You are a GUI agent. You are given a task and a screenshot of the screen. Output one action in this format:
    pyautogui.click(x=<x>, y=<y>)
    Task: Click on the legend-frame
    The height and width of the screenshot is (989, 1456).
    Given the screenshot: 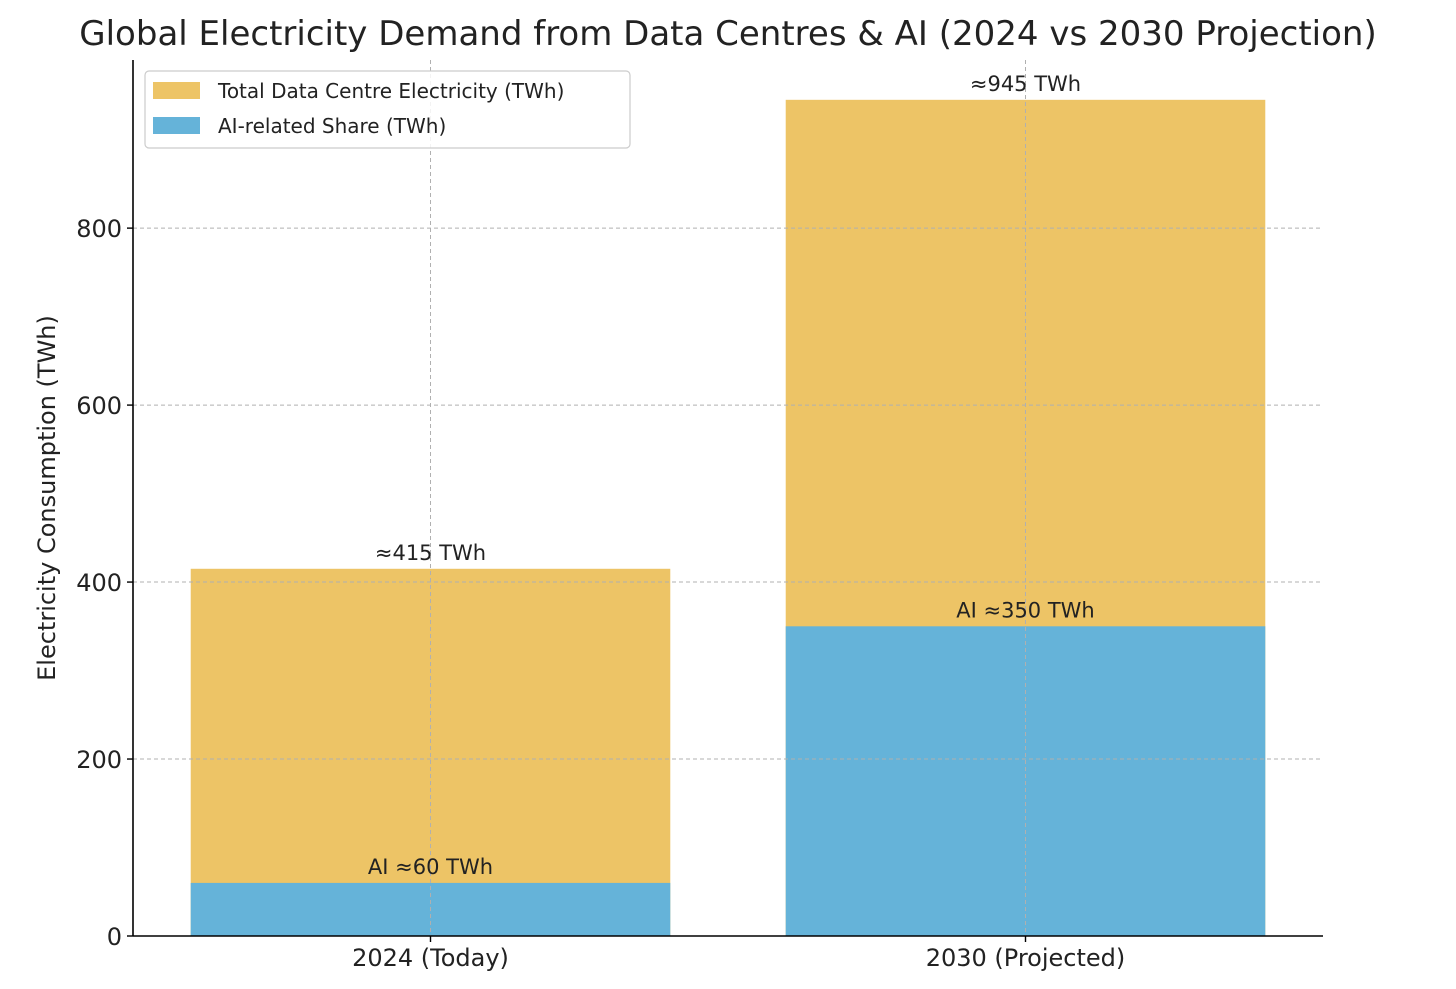 What is the action you would take?
    pyautogui.click(x=387, y=109)
    